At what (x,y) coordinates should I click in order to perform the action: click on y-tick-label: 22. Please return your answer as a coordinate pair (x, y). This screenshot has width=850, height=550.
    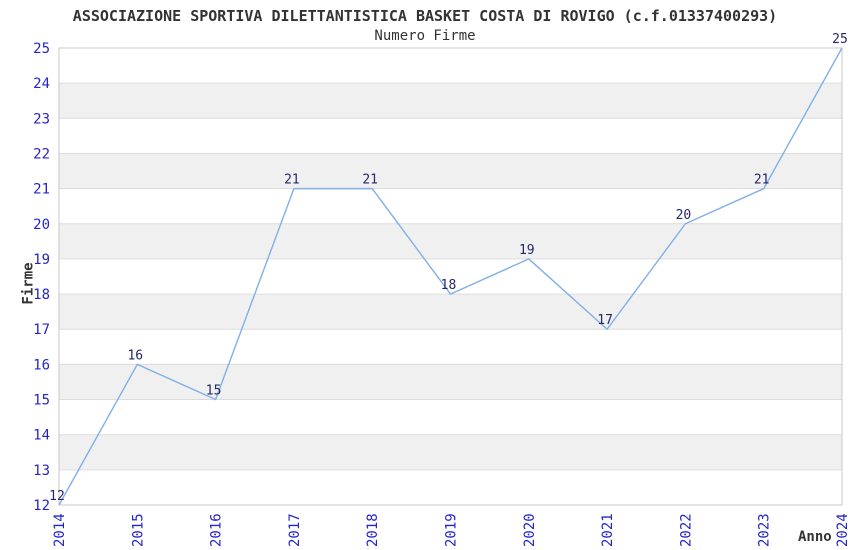
    Looking at the image, I should click on (41, 154).